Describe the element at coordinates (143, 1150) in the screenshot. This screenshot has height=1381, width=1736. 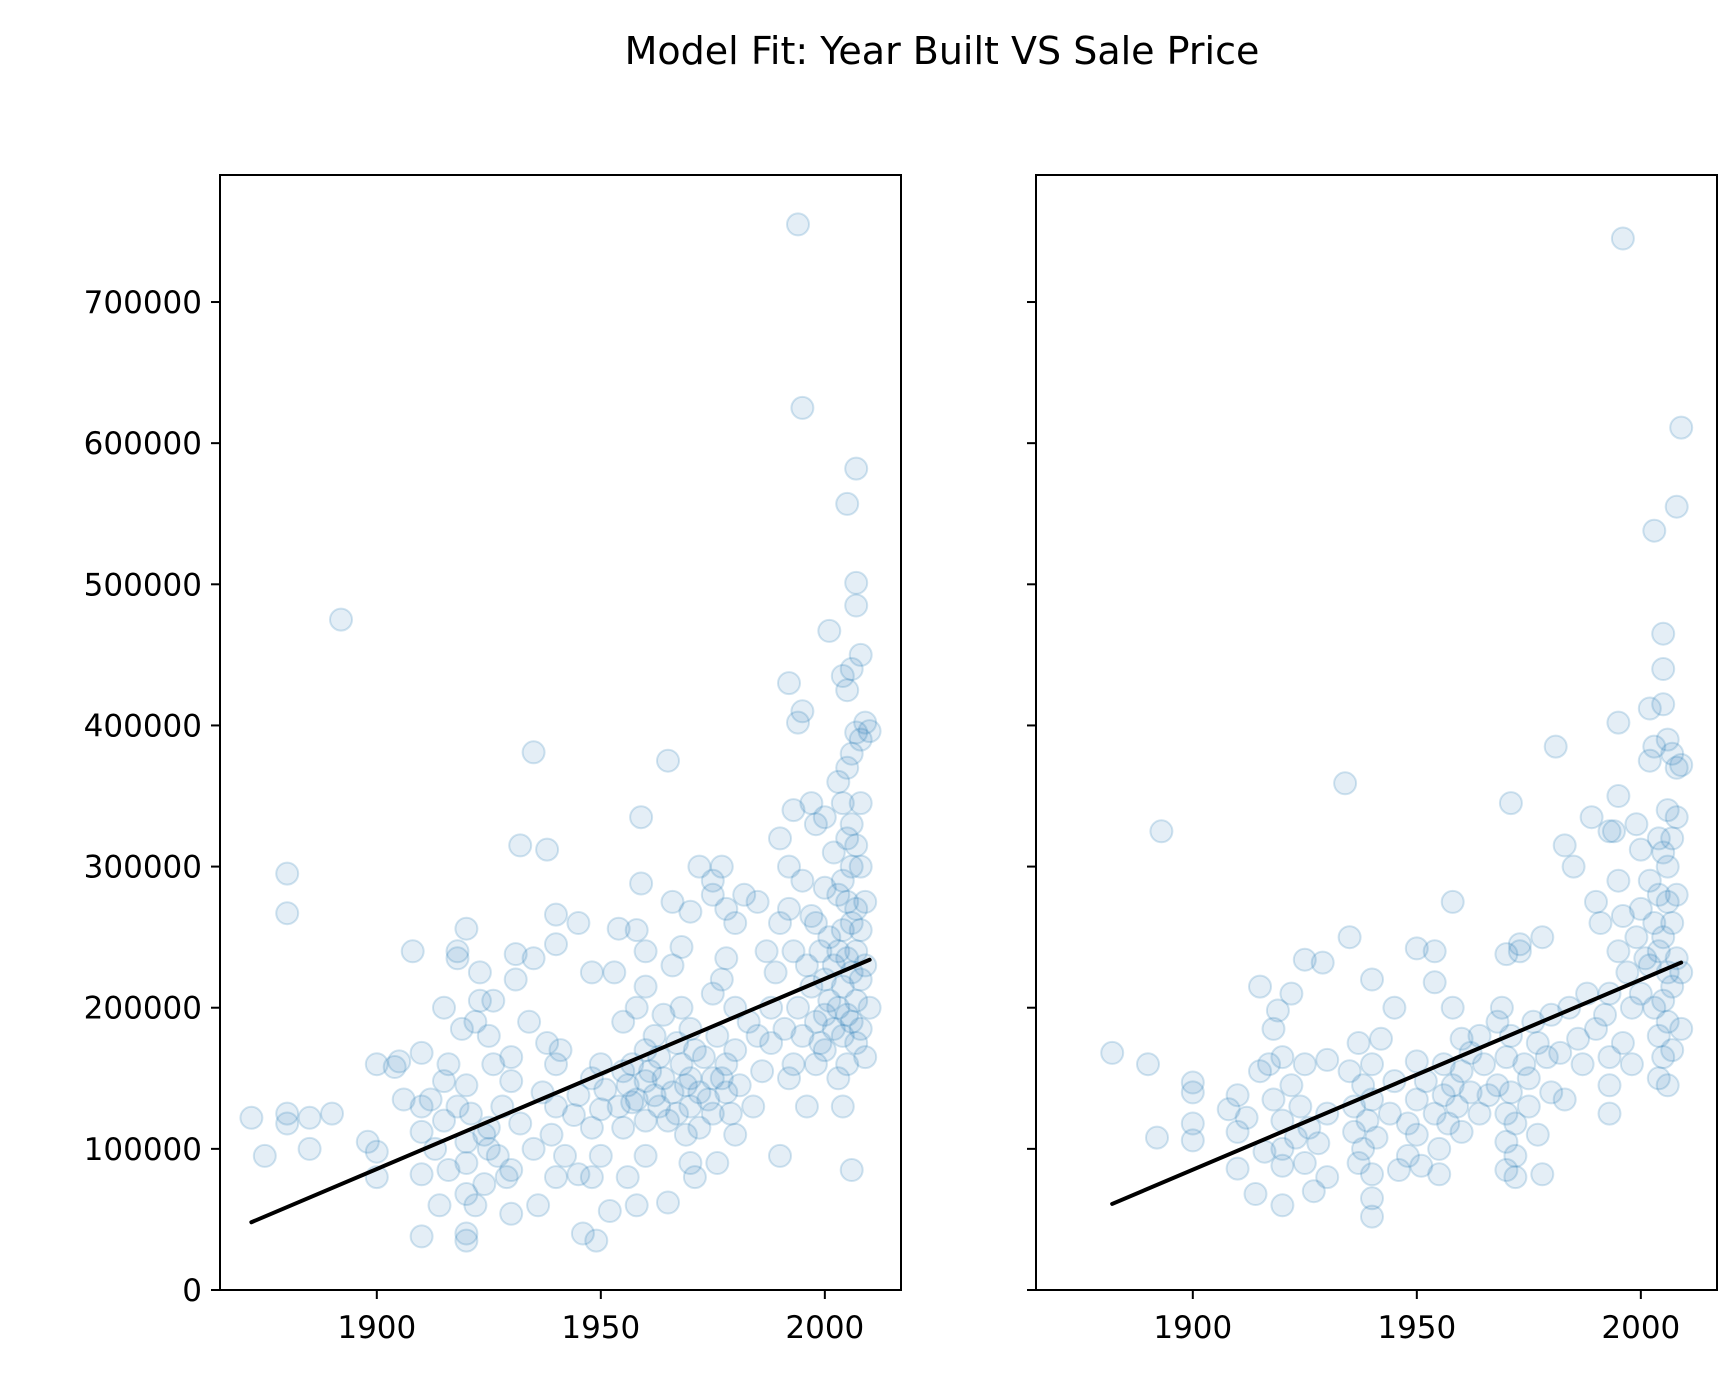
I see `y-tick-label: 100000` at that location.